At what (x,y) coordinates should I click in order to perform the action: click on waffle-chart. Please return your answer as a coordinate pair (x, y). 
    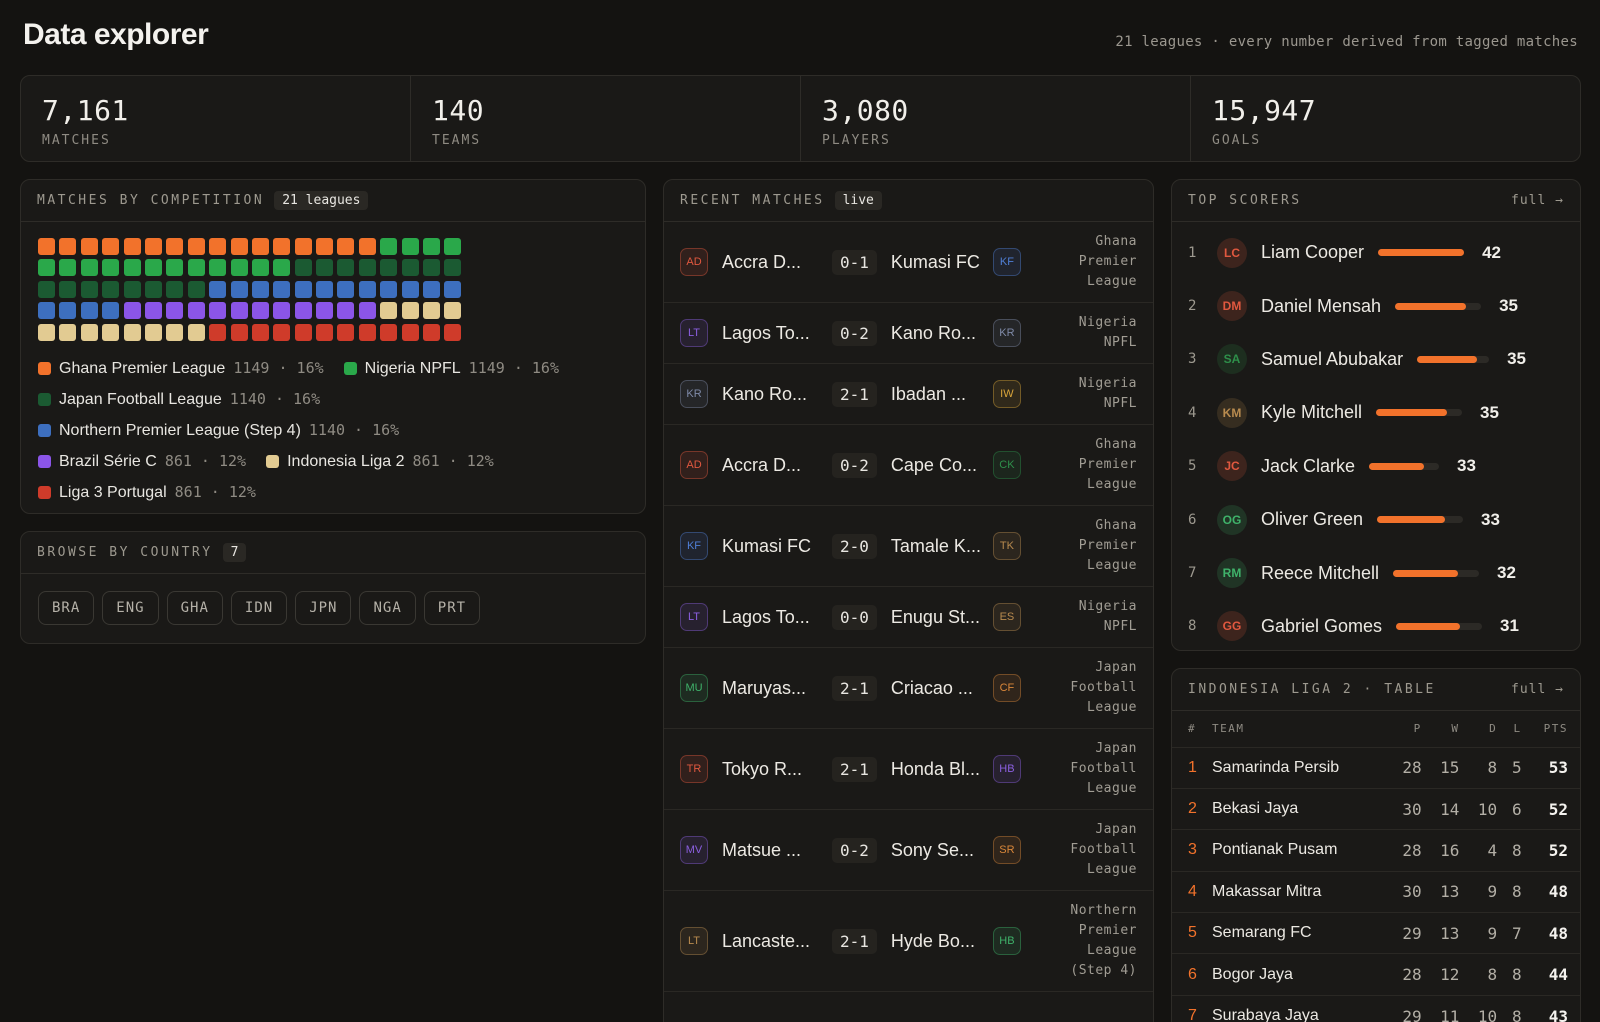
    Looking at the image, I should click on (258, 289).